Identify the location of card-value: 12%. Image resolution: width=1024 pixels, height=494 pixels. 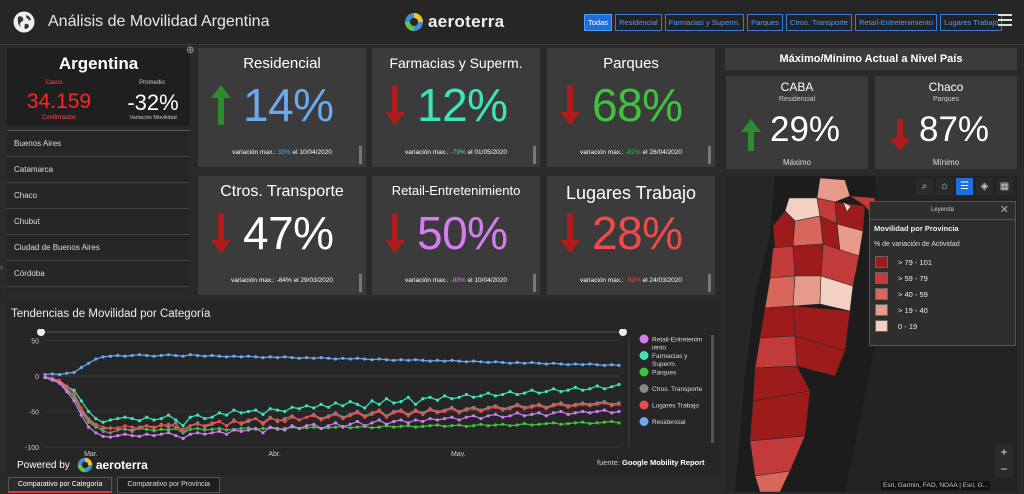
(462, 105).